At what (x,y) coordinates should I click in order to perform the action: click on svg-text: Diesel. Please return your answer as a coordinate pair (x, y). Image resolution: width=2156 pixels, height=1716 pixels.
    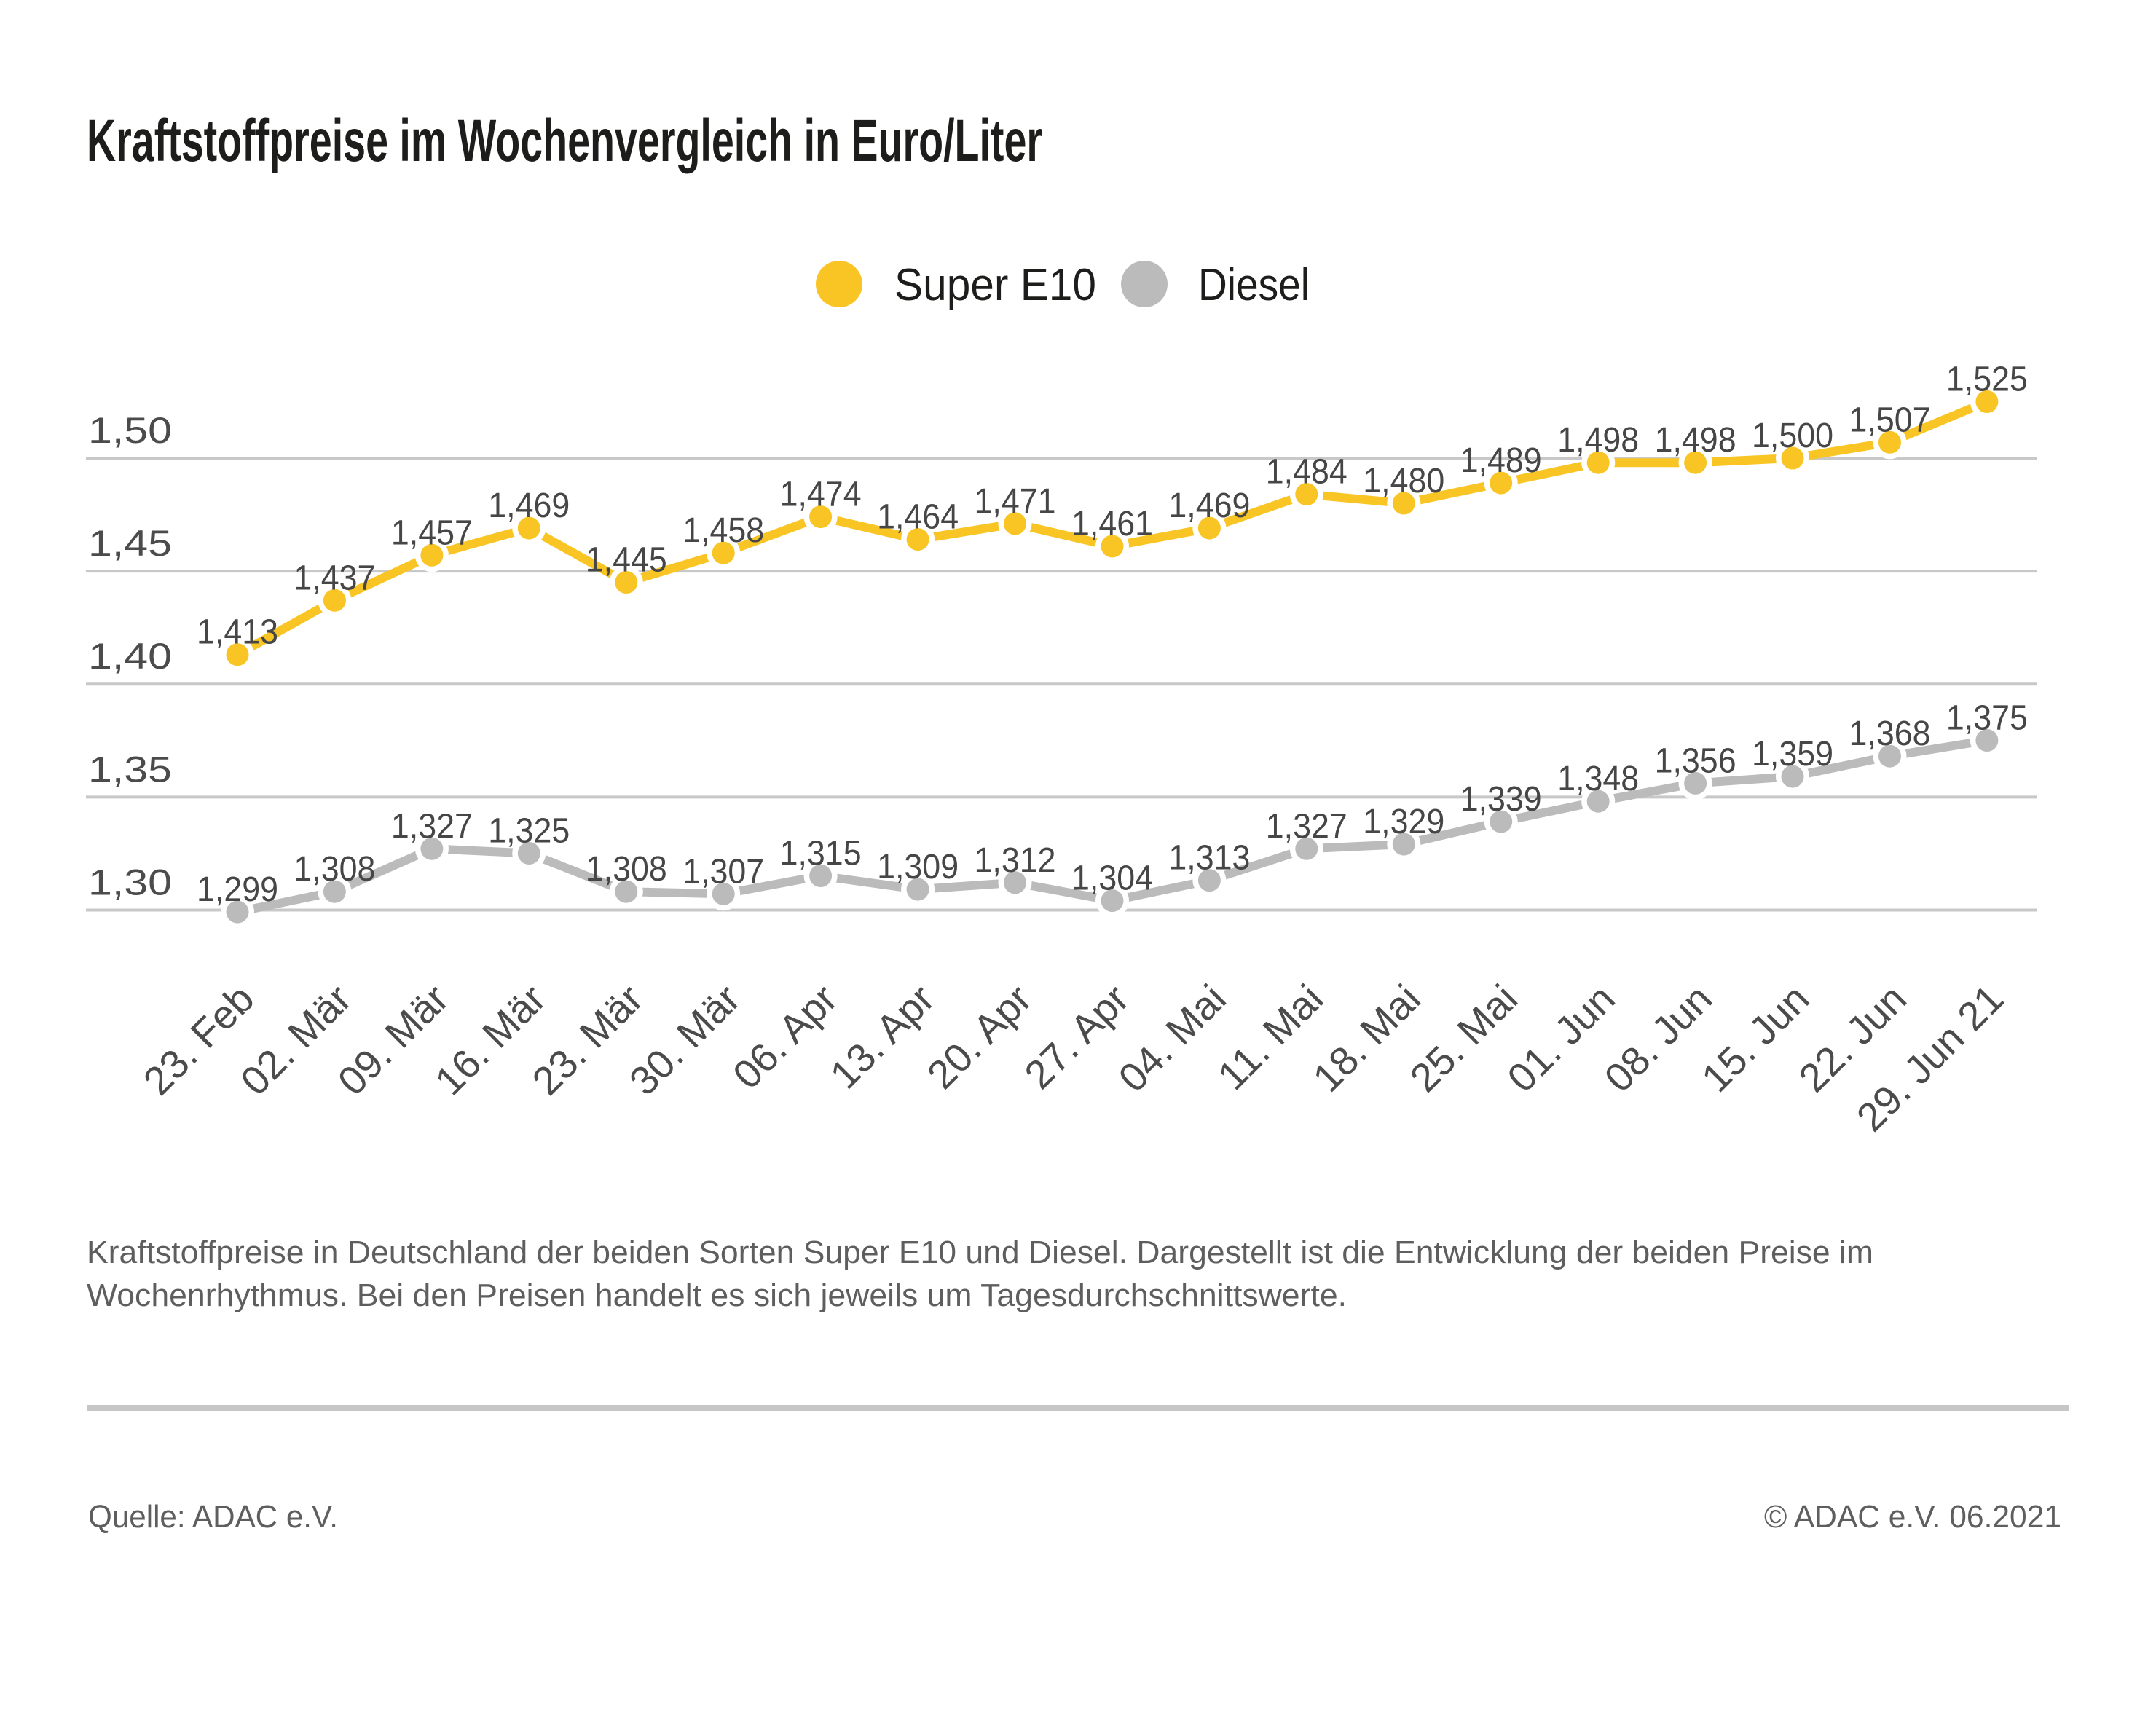
    Looking at the image, I should click on (1254, 285).